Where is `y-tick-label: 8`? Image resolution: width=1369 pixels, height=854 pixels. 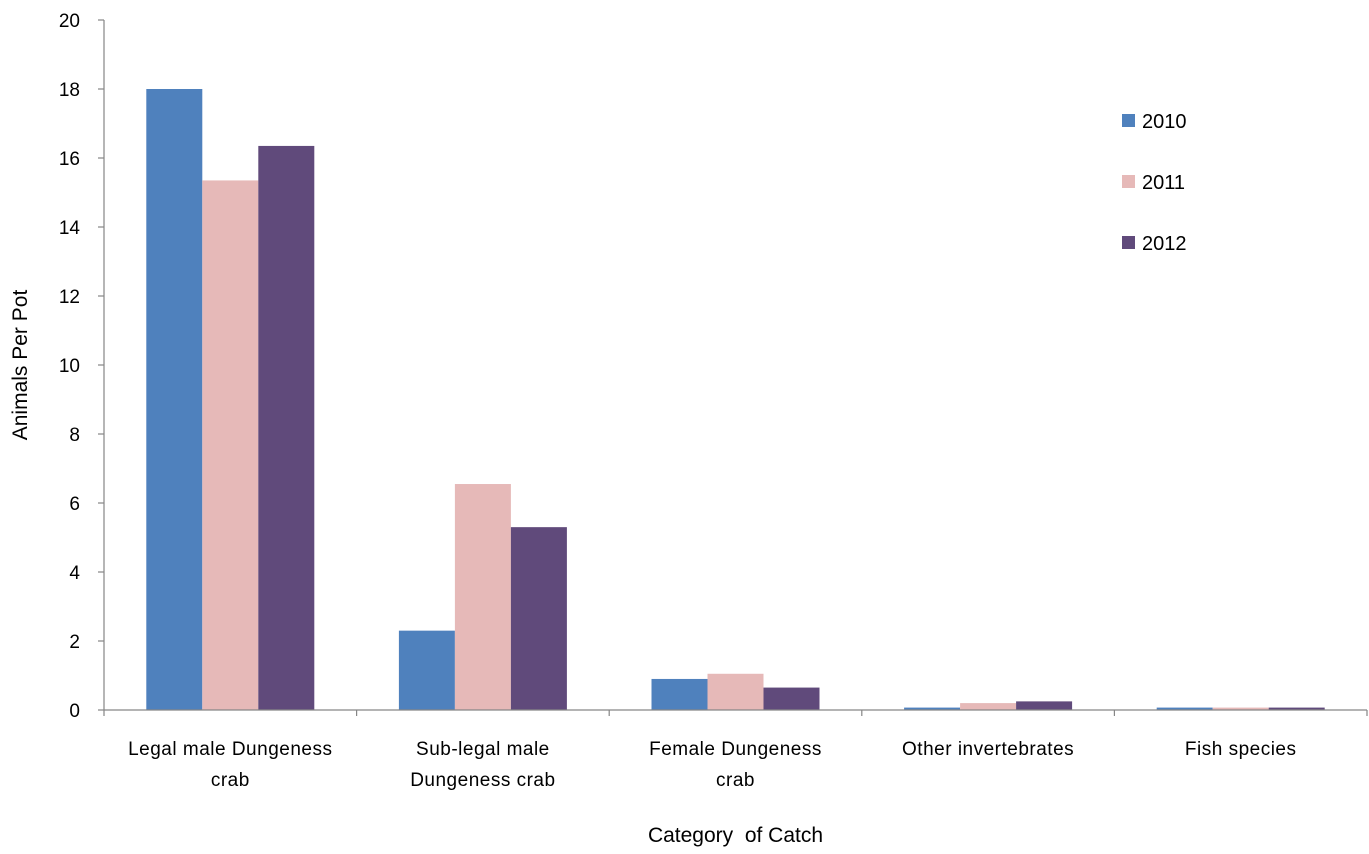
y-tick-label: 8 is located at coordinates (74, 435).